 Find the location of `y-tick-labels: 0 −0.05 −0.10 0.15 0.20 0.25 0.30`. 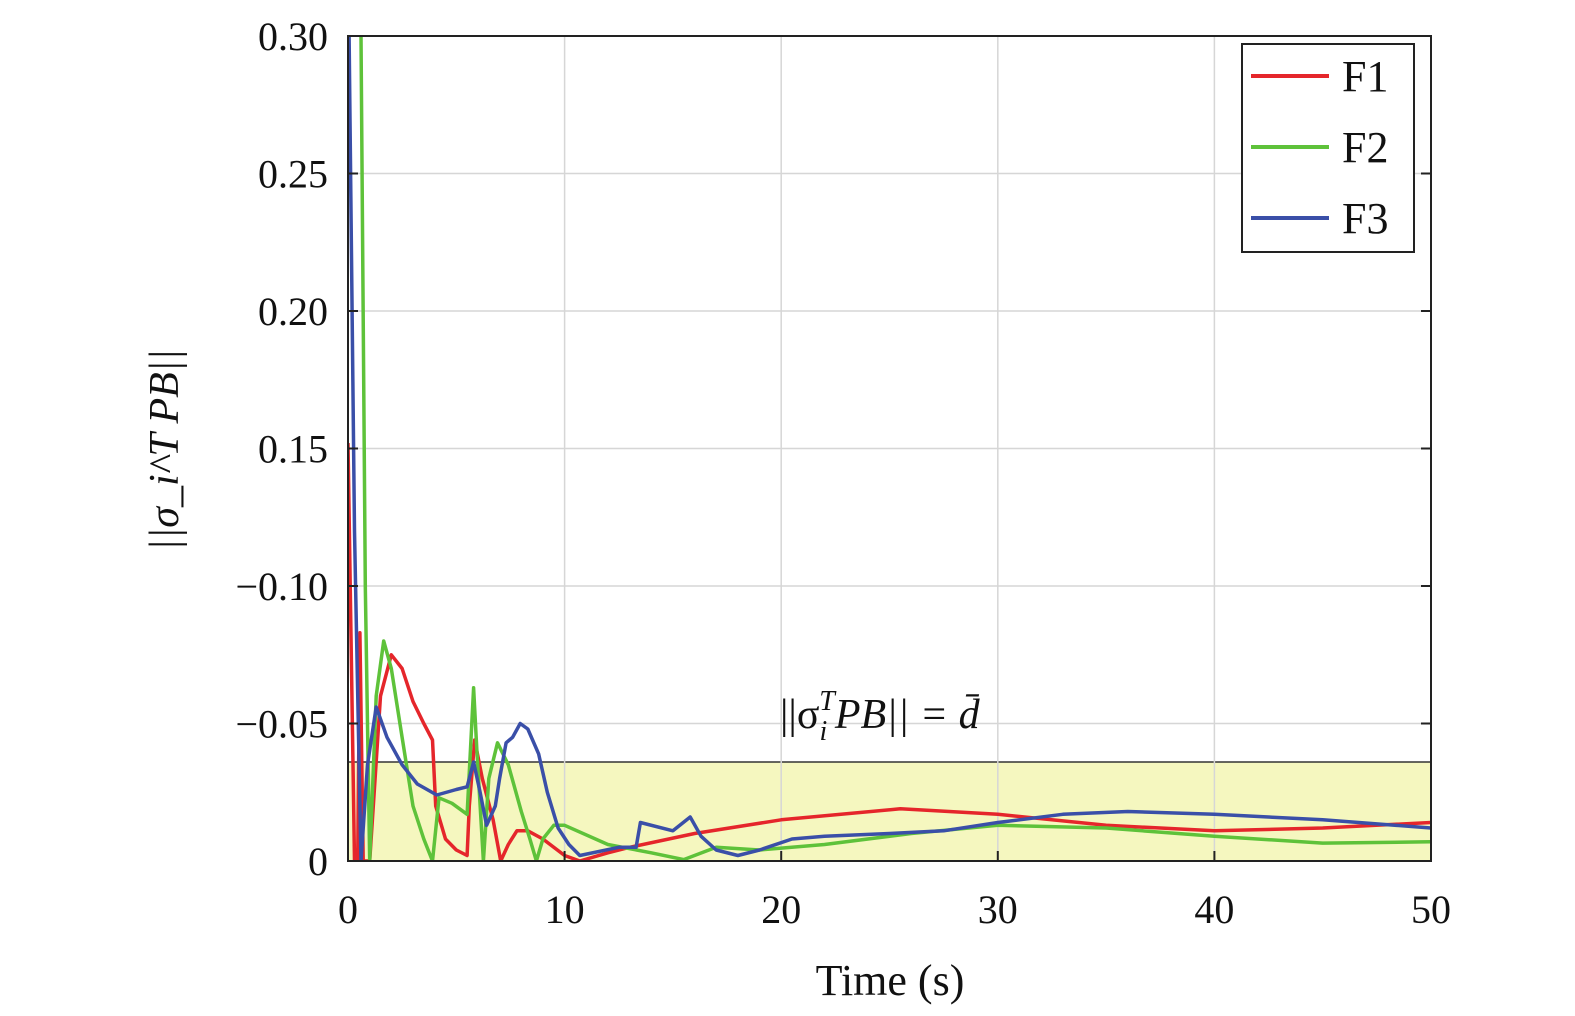

y-tick-labels: 0 −0.05 −0.10 0.15 0.20 0.25 0.30 is located at coordinates (281, 449).